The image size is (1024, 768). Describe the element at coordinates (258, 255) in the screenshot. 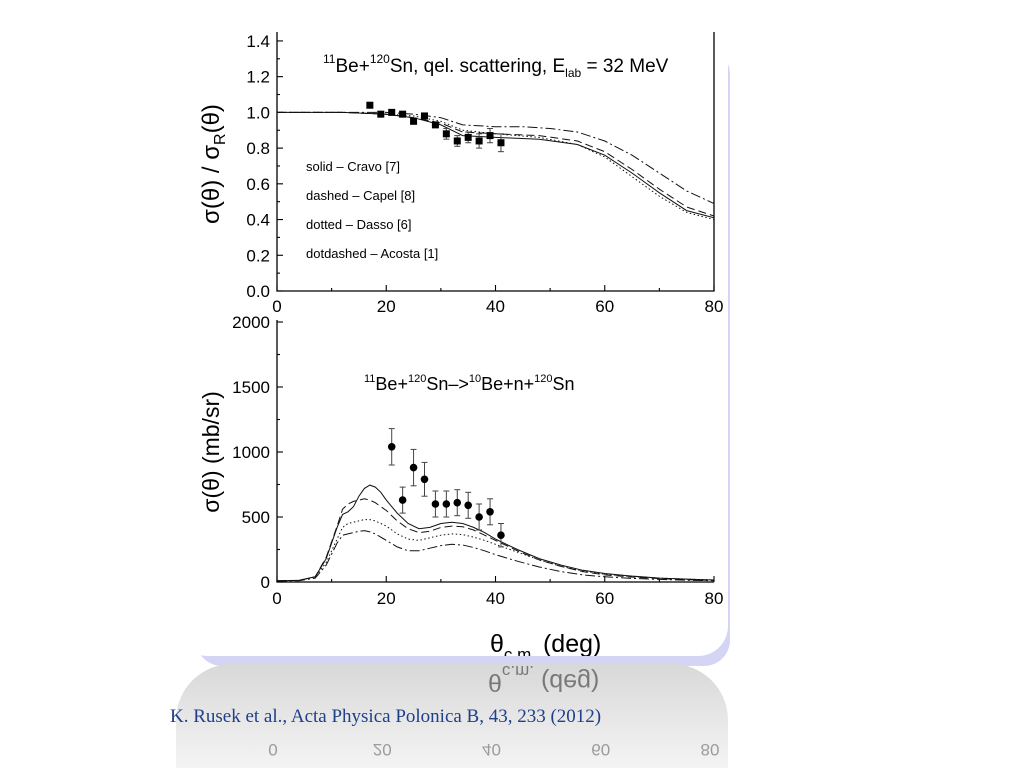

I see `y-tick-label: 0.2` at that location.